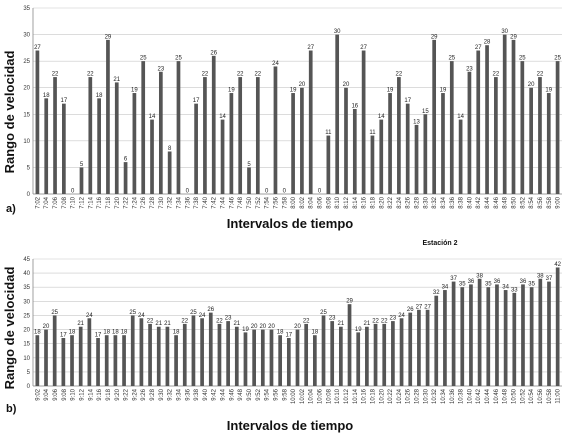 The width and height of the screenshot is (568, 436). What do you see at coordinates (356, 202) in the screenshot?
I see `x-tick-label: 8:14` at bounding box center [356, 202].